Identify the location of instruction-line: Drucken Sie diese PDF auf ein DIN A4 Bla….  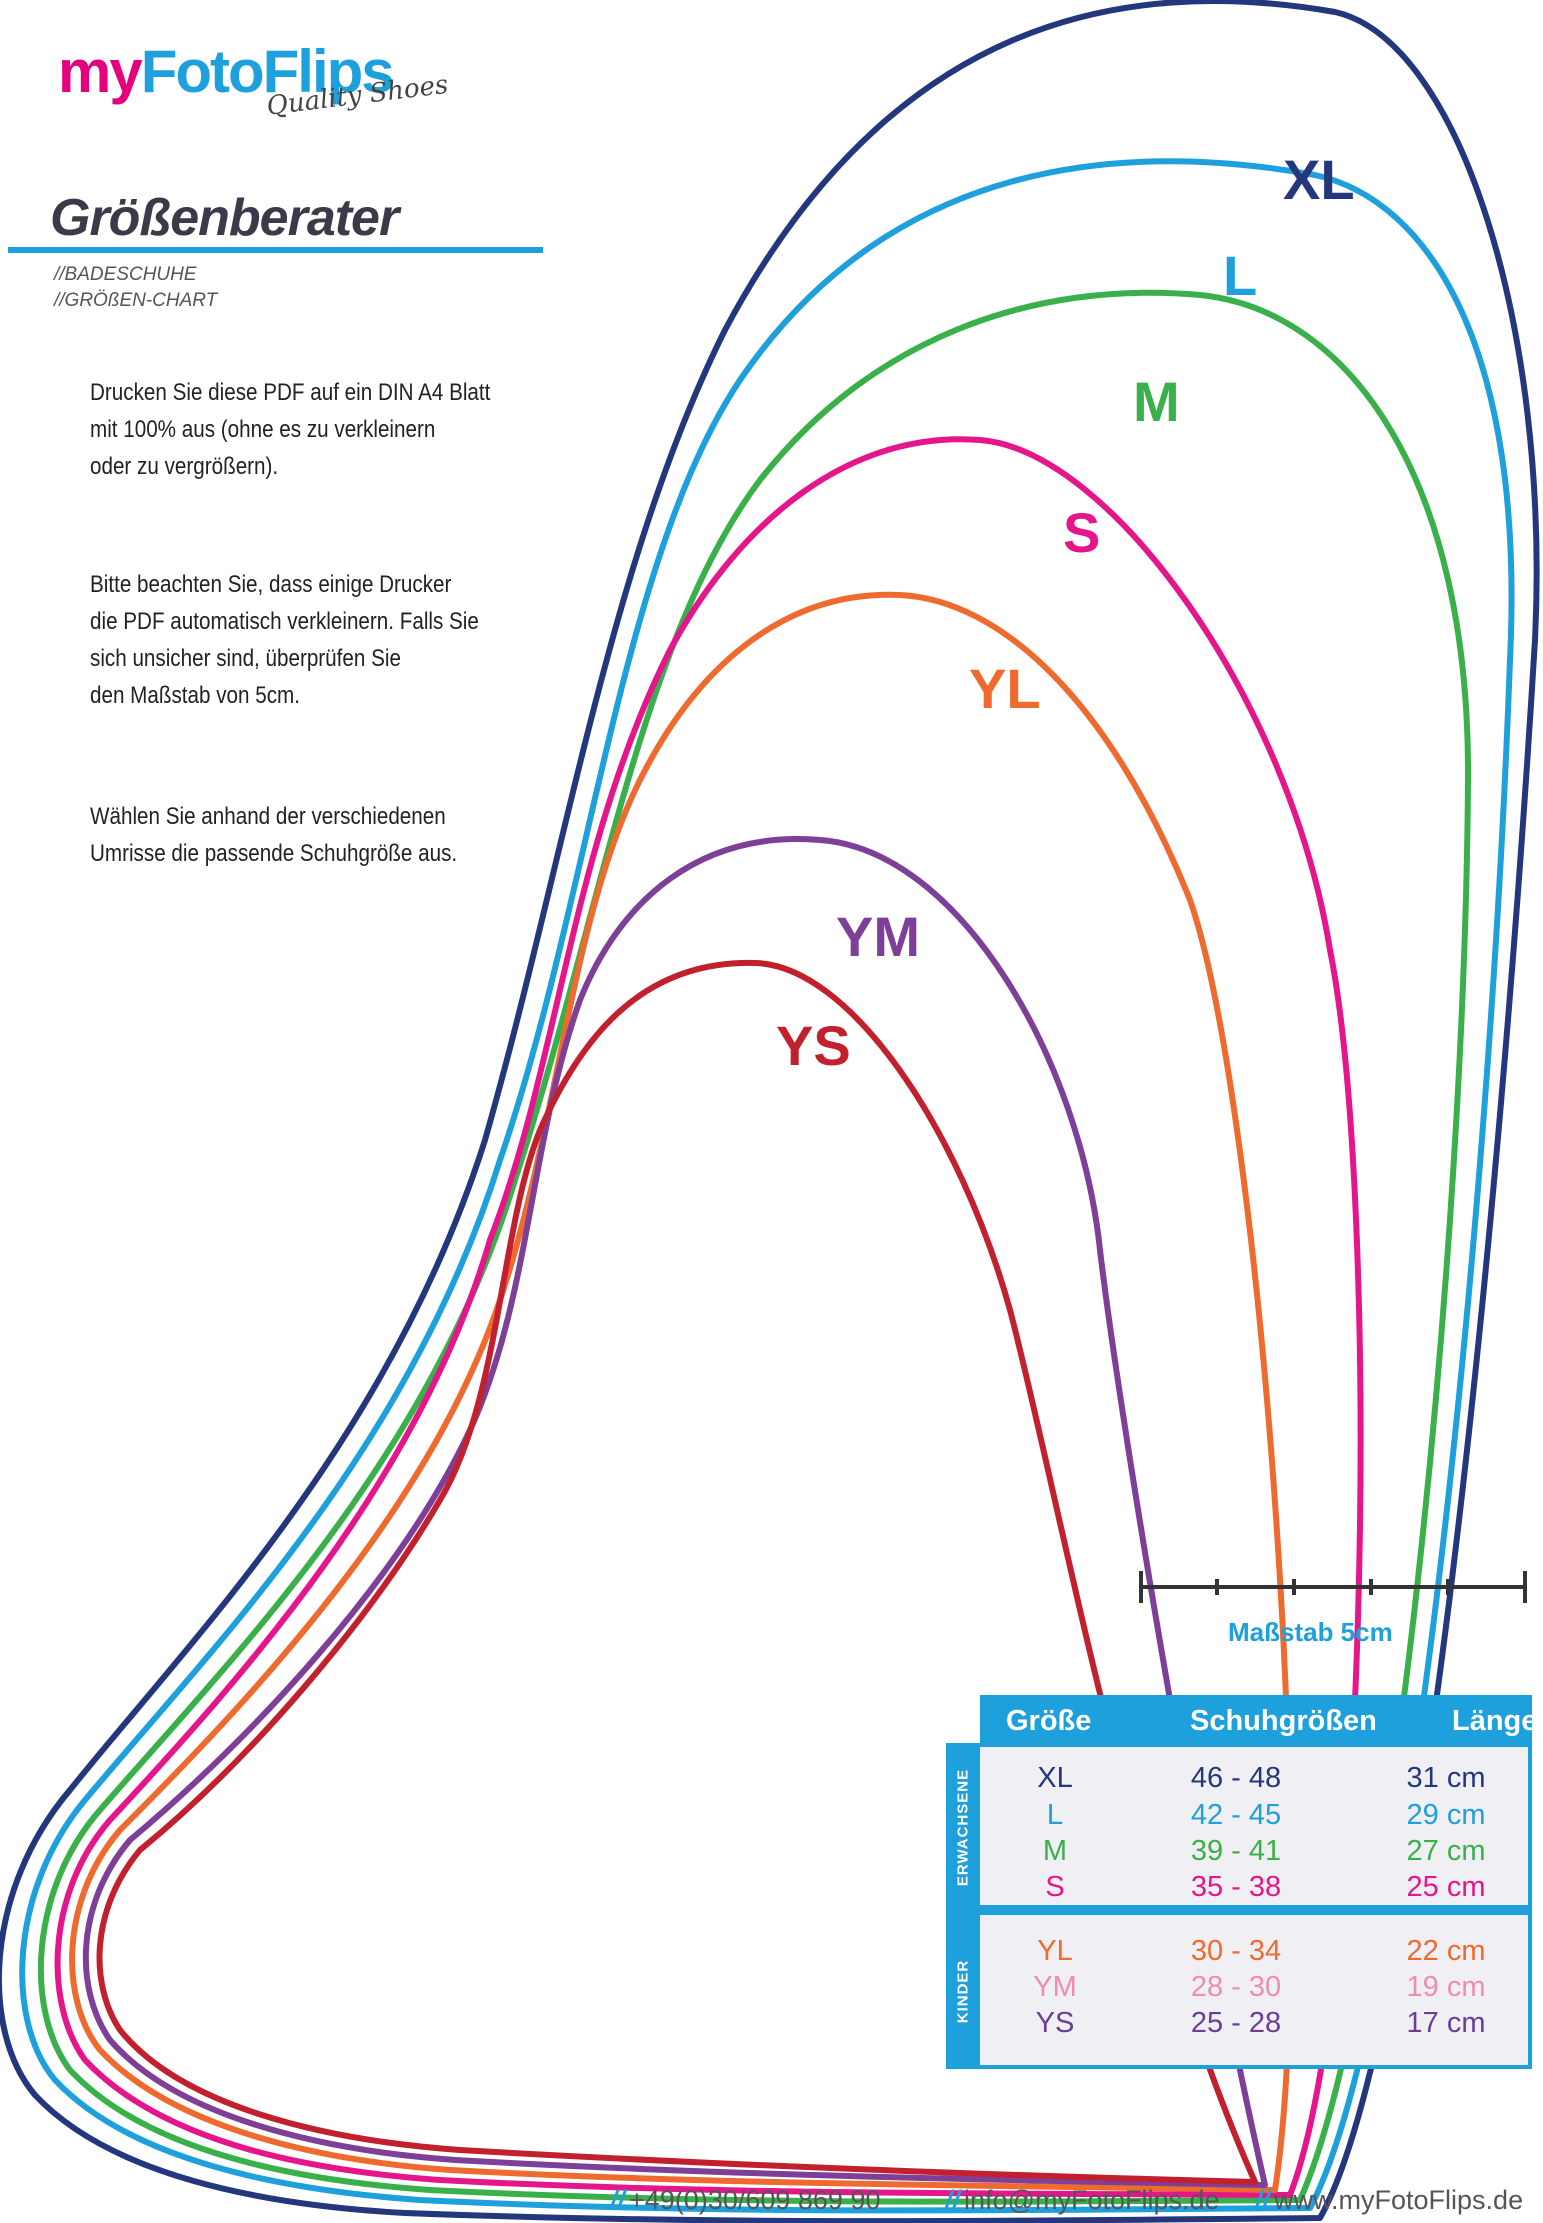
(290, 392).